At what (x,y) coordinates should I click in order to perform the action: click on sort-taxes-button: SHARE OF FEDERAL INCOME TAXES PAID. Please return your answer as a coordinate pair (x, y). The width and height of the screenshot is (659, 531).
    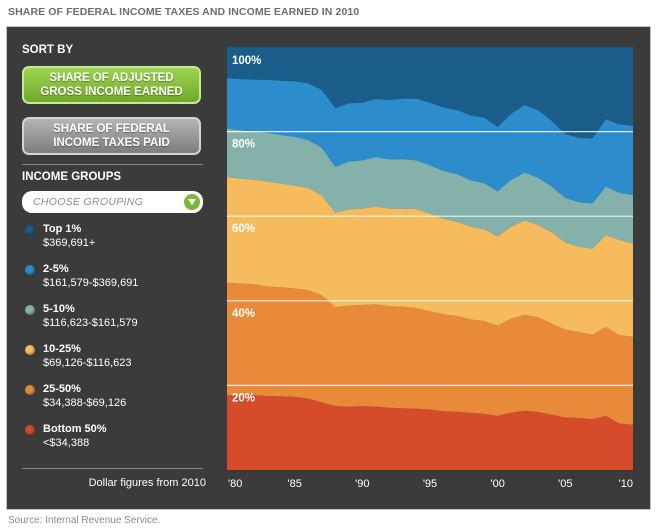
    Looking at the image, I should click on (111, 136).